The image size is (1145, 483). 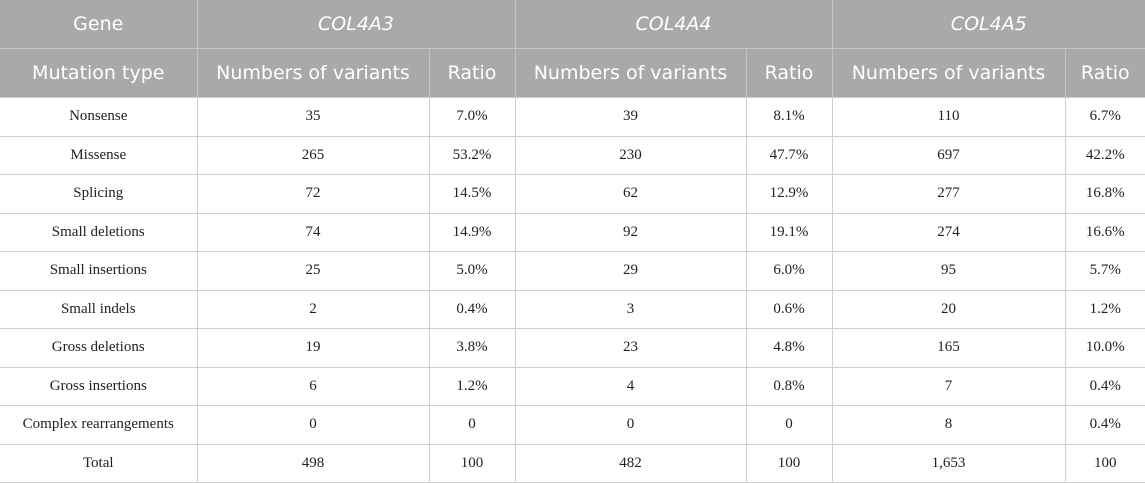 I want to click on numbers-col4a3-cell: 72, so click(x=313, y=194).